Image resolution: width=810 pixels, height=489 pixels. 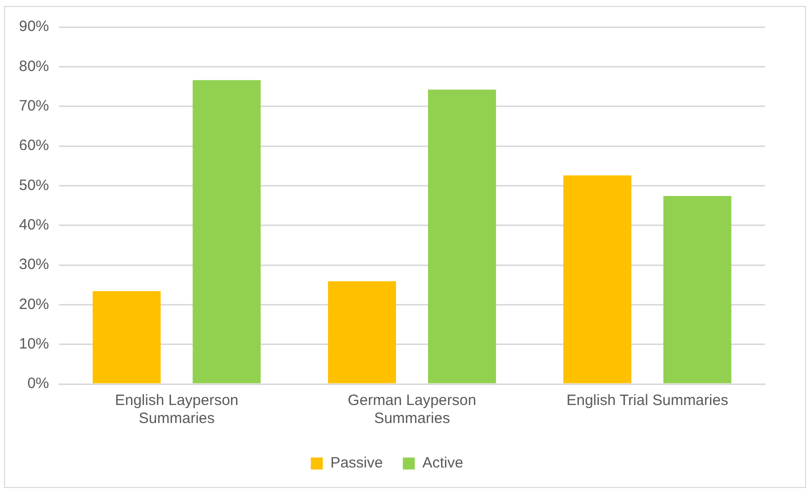 What do you see at coordinates (34, 225) in the screenshot?
I see `y-tick-label: 40%` at bounding box center [34, 225].